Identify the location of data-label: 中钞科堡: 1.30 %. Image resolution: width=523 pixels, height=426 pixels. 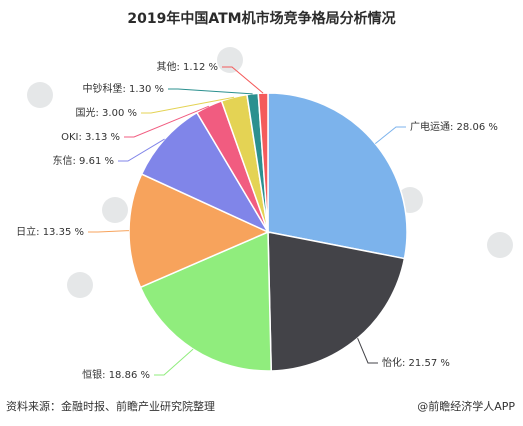
(124, 88).